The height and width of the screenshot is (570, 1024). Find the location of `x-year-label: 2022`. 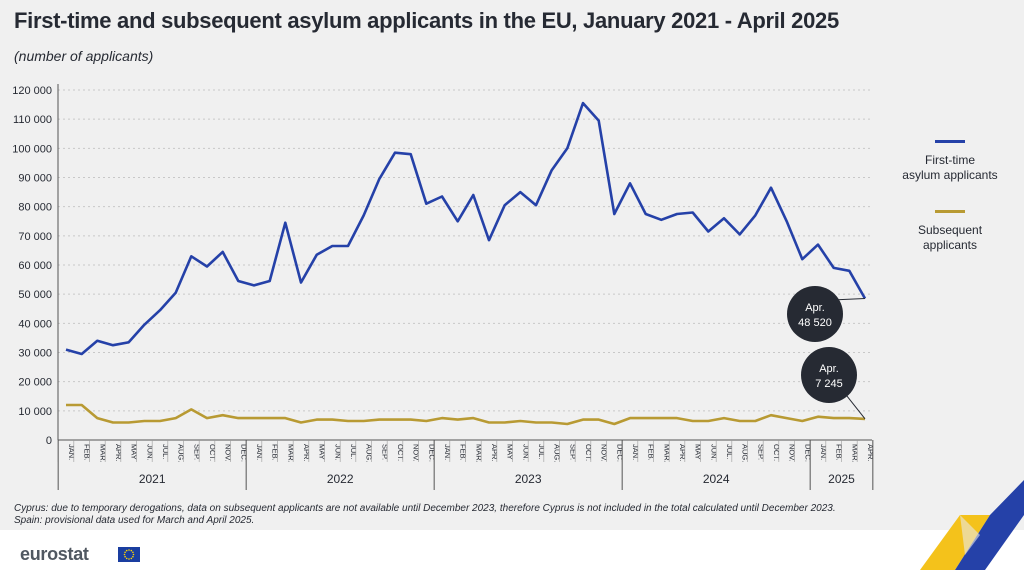

x-year-label: 2022 is located at coordinates (340, 479).